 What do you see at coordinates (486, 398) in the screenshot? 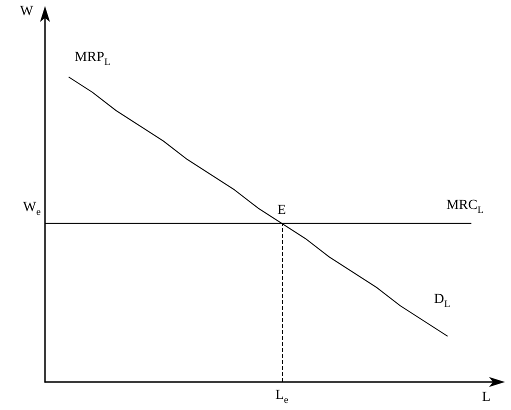
I see `x-axis-title: L` at bounding box center [486, 398].